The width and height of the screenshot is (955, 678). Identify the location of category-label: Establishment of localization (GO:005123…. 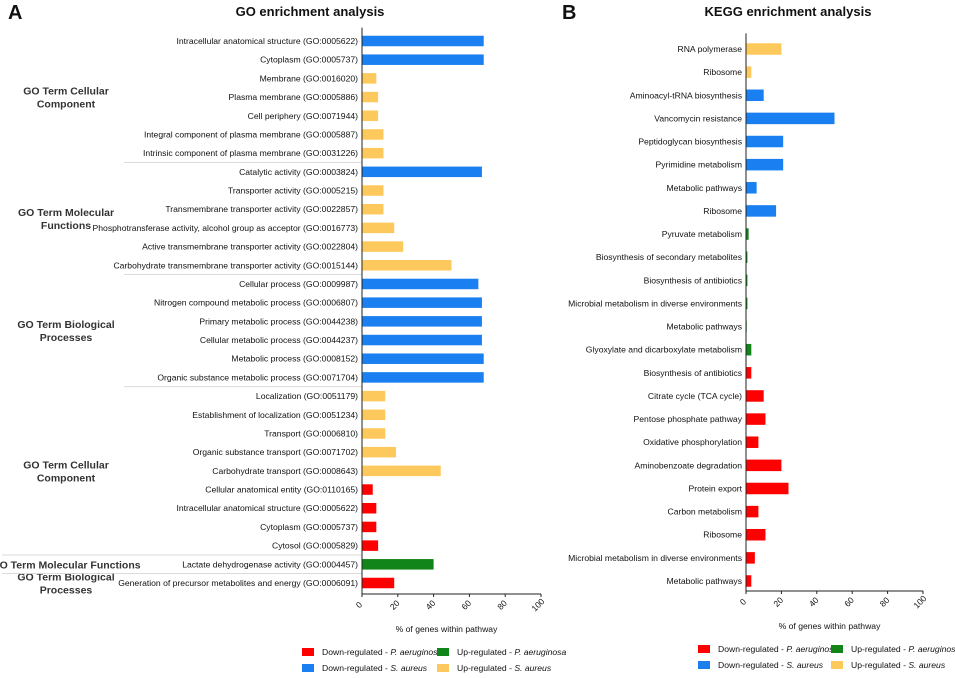
(275, 415).